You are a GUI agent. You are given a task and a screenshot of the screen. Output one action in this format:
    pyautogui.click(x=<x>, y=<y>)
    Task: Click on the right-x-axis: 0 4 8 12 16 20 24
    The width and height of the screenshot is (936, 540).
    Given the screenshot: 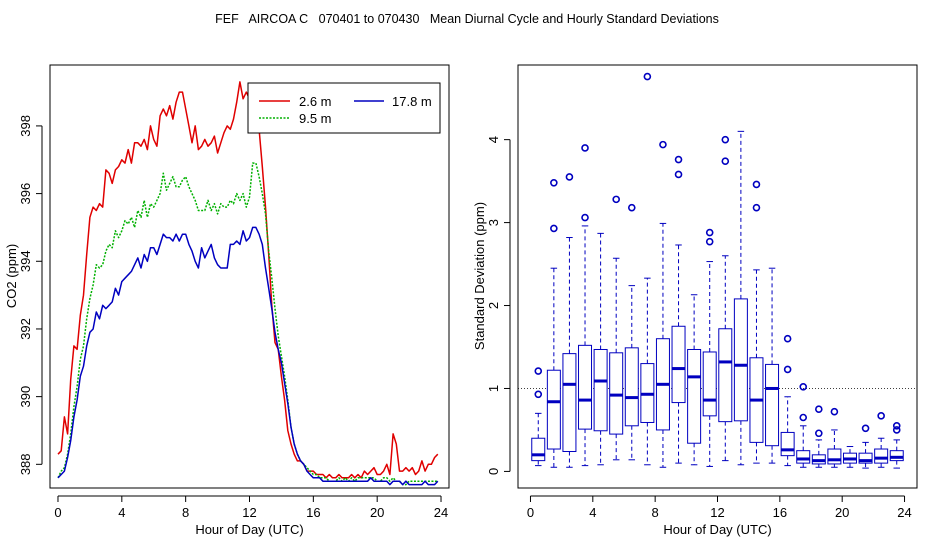 What is the action you would take?
    pyautogui.click(x=719, y=507)
    